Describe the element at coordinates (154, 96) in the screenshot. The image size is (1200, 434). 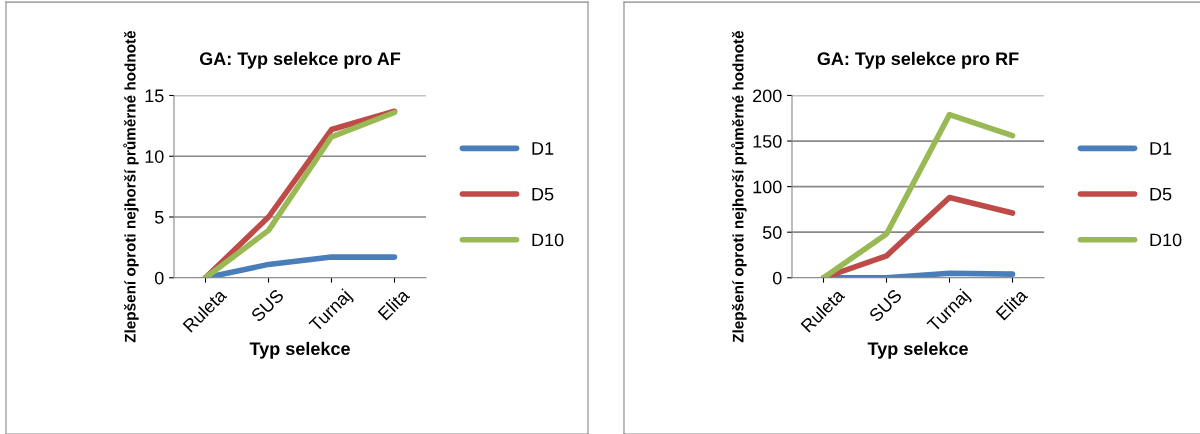
I see `y-tick-label: 15` at that location.